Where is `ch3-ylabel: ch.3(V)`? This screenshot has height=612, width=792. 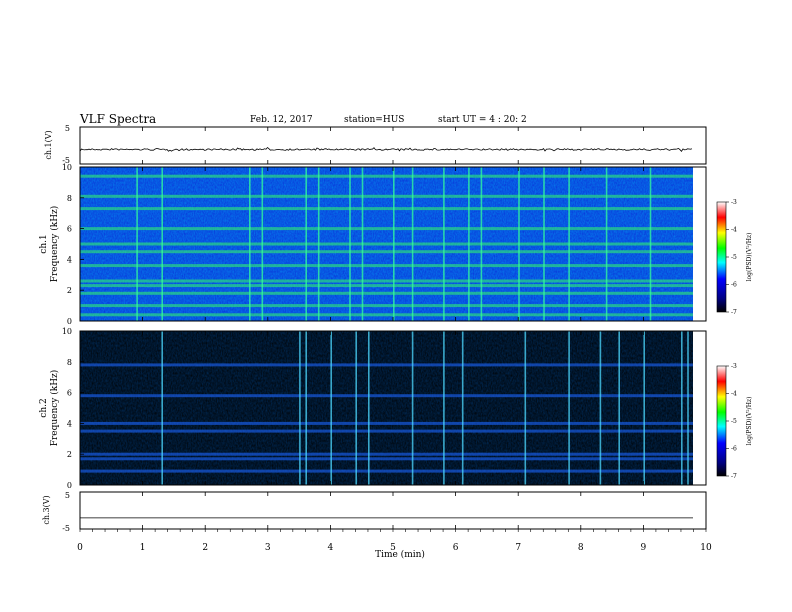 ch3-ylabel: ch.3(V) is located at coordinates (46, 509).